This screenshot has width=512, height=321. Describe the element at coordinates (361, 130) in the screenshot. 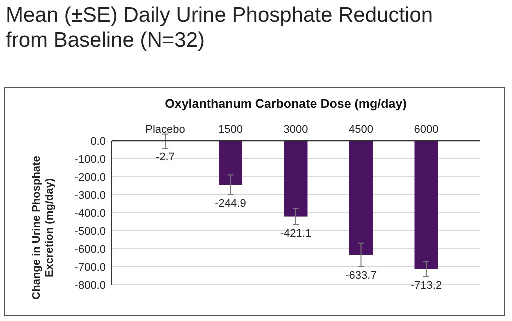

I see `x-tick-label: 4500` at that location.